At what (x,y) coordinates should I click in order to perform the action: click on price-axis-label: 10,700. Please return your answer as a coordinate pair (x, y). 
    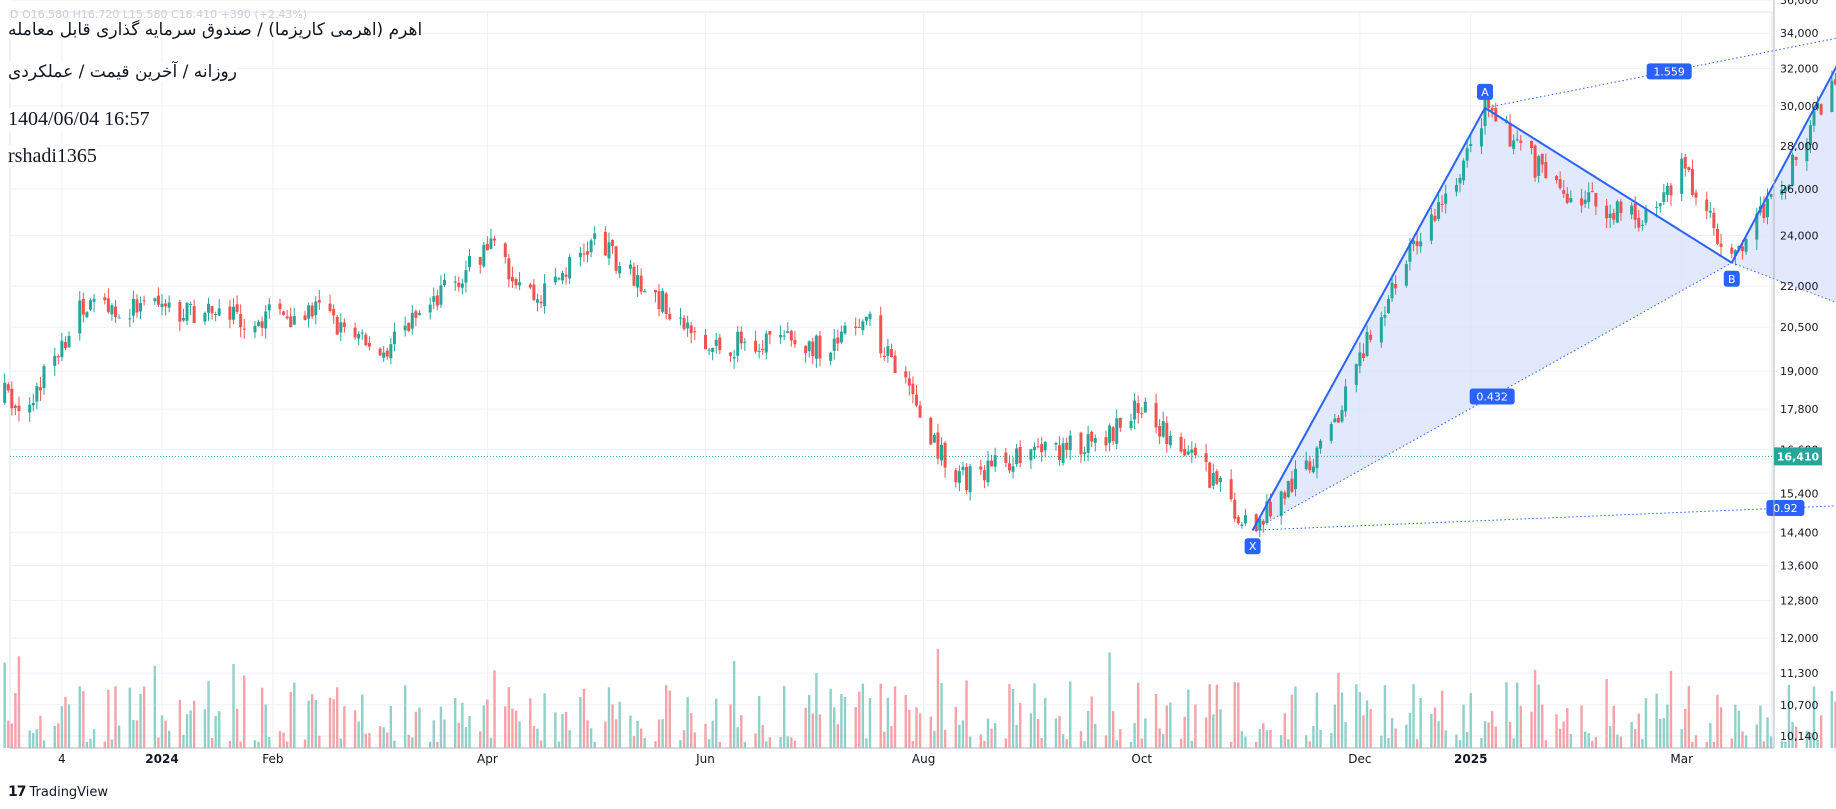
    Looking at the image, I should click on (1799, 705).